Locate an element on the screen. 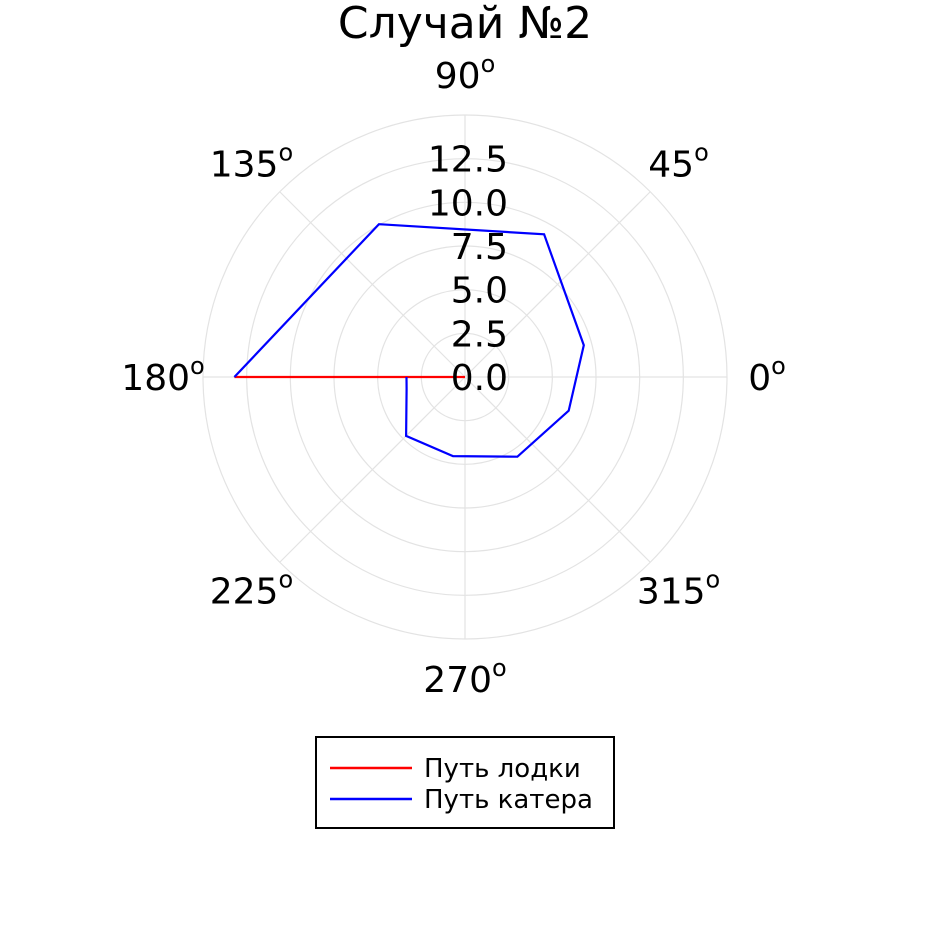  legend: Путь лодки Путь катера is located at coordinates (465, 782).